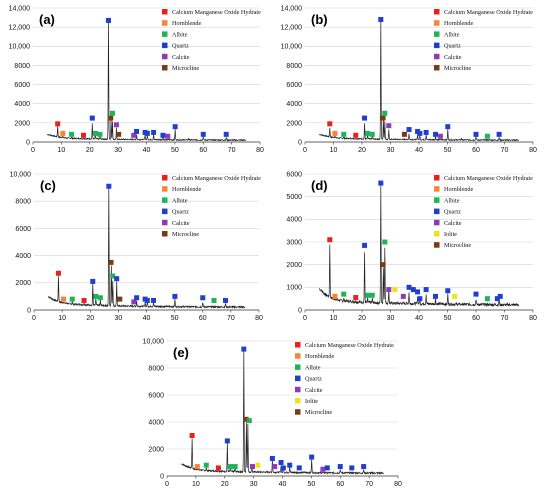 The width and height of the screenshot is (550, 490). I want to click on y-tick-label: 8000, so click(22, 66).